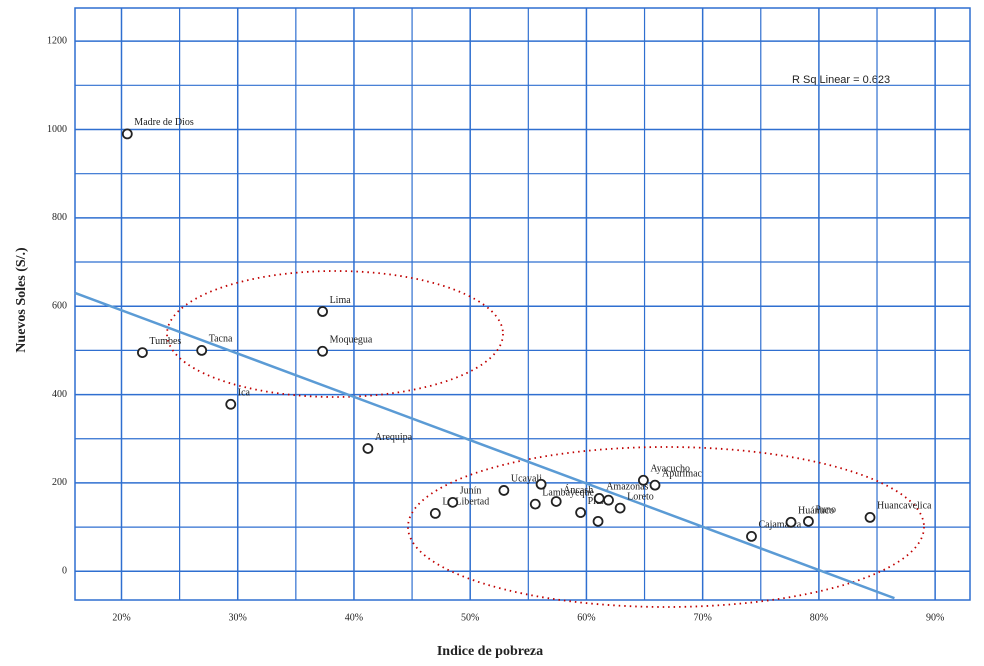 This screenshot has height=666, width=984. I want to click on point-label: Lima, so click(341, 300).